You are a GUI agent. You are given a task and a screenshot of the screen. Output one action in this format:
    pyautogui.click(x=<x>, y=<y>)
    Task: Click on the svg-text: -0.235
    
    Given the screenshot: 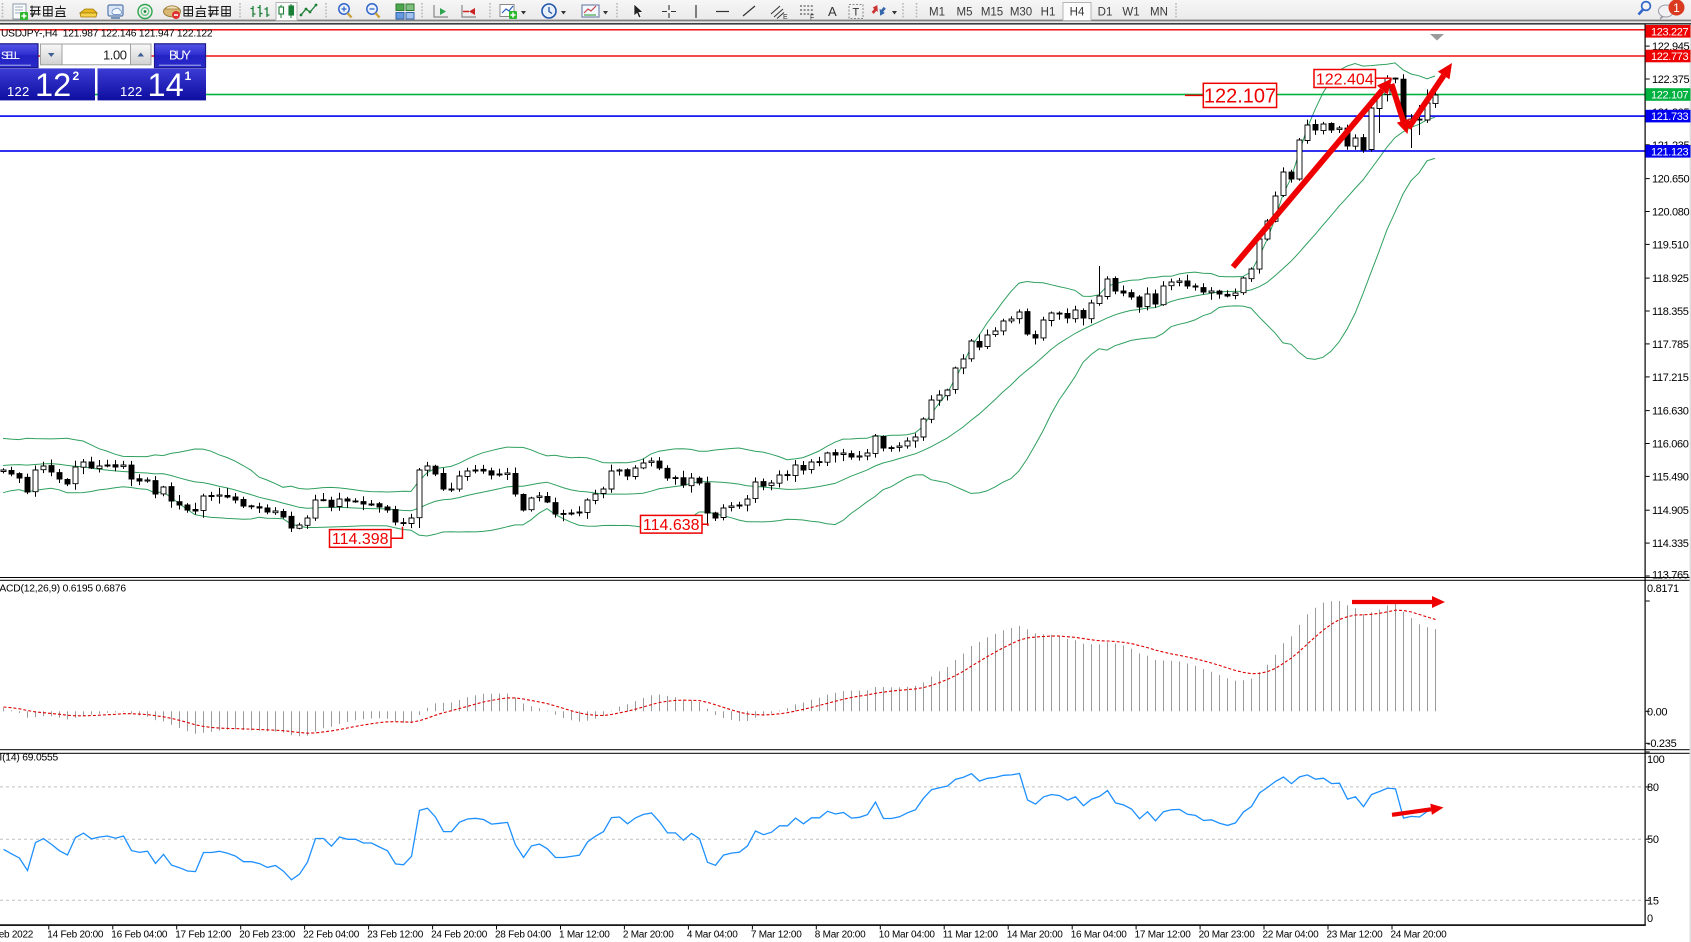 What is the action you would take?
    pyautogui.click(x=1662, y=744)
    